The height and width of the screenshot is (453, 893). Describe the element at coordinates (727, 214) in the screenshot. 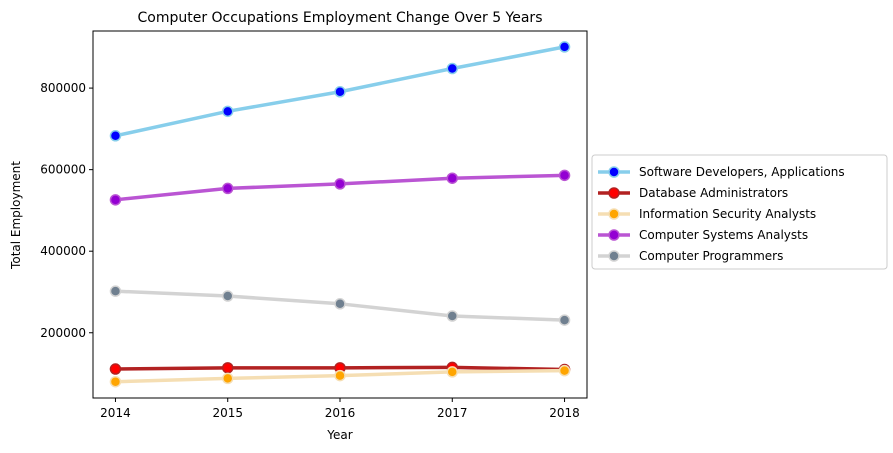

I see `legend-label: Information Security Analysts` at that location.